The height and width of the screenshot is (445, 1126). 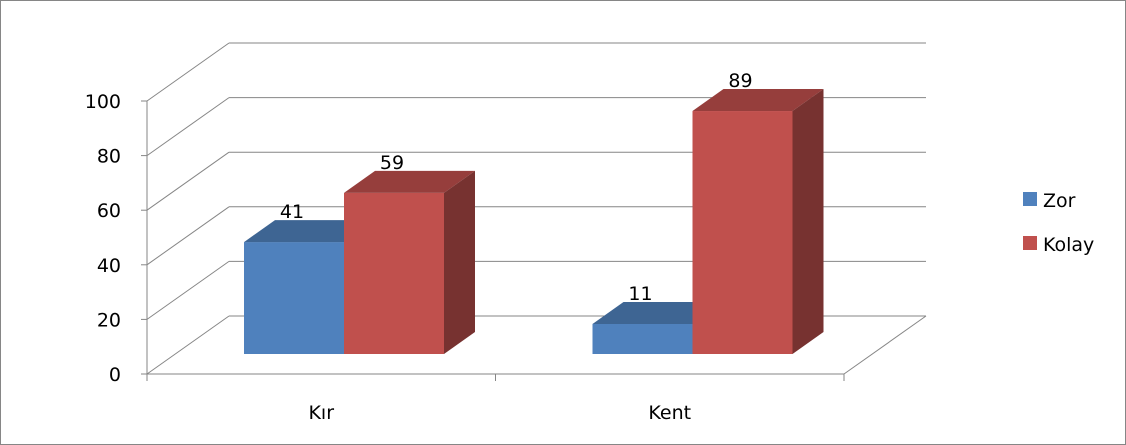 What do you see at coordinates (109, 266) in the screenshot?
I see `y-tick-label: 40` at bounding box center [109, 266].